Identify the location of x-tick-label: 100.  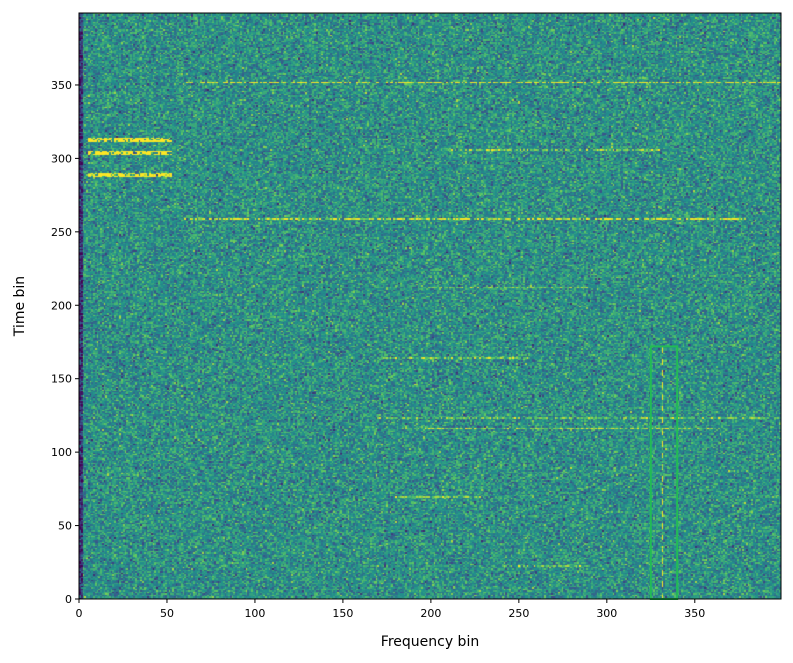
(254, 613).